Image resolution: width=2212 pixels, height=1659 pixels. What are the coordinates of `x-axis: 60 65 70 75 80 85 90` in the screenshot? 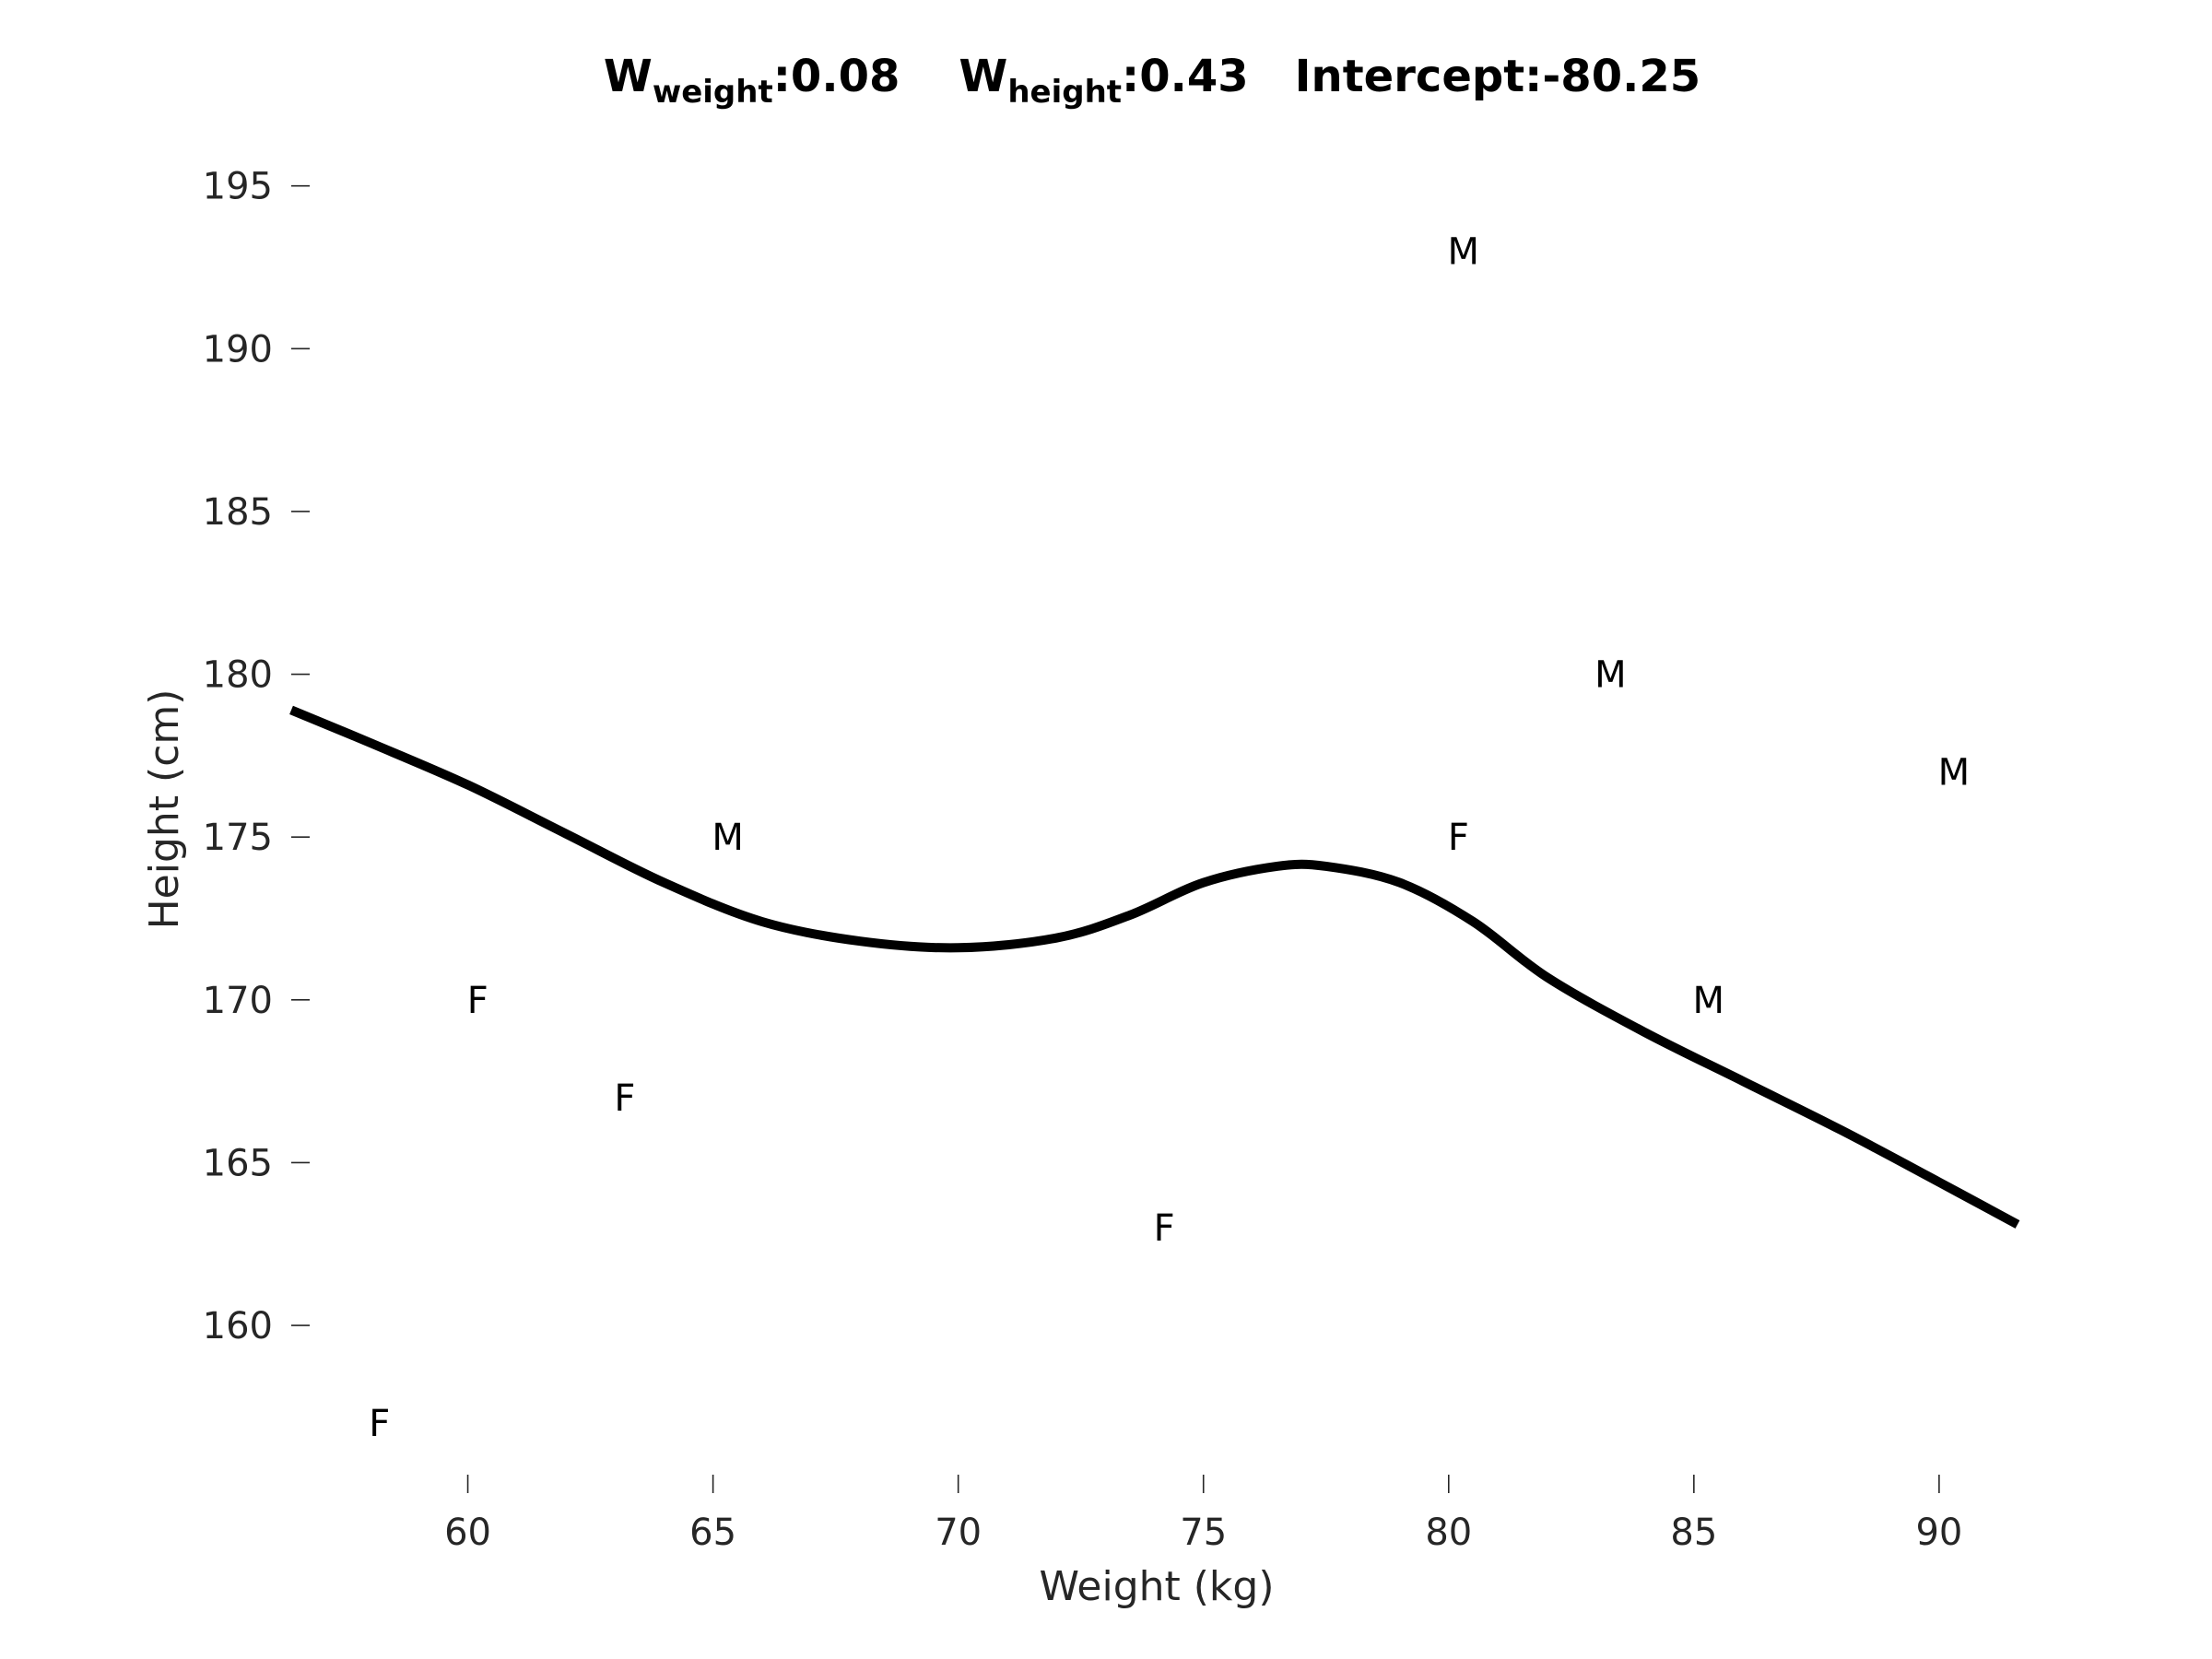 It's located at (1203, 1514).